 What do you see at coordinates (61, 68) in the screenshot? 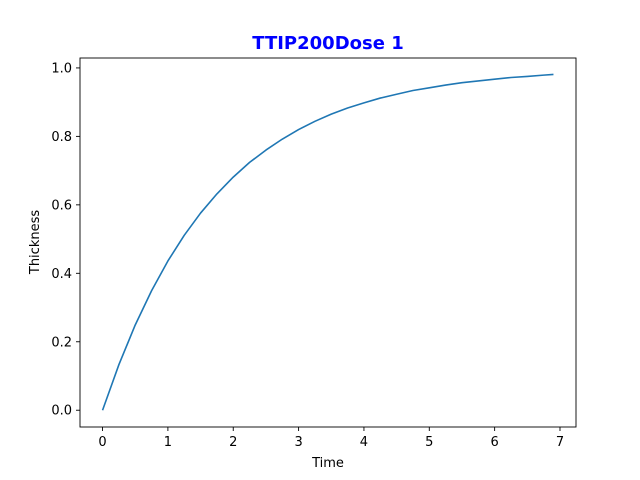
I see `y-tick-label: 1.0` at bounding box center [61, 68].